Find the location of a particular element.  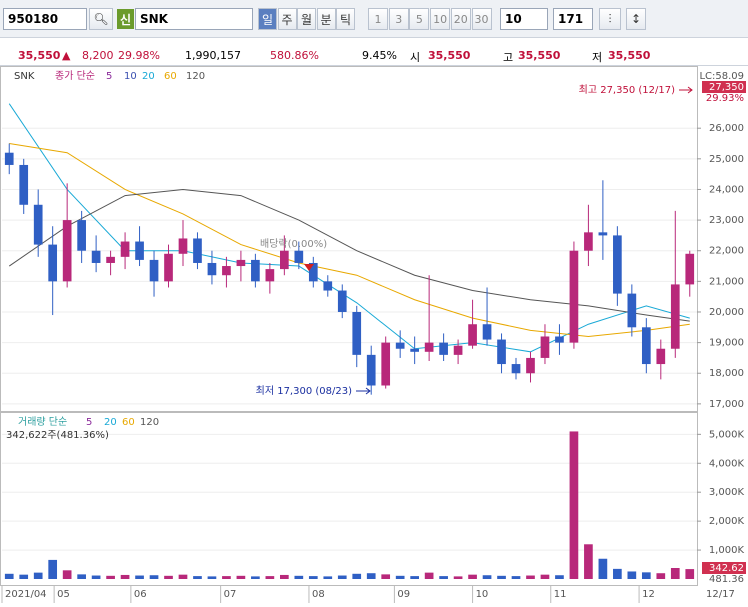

last-label: 27,350 is located at coordinates (726, 87).